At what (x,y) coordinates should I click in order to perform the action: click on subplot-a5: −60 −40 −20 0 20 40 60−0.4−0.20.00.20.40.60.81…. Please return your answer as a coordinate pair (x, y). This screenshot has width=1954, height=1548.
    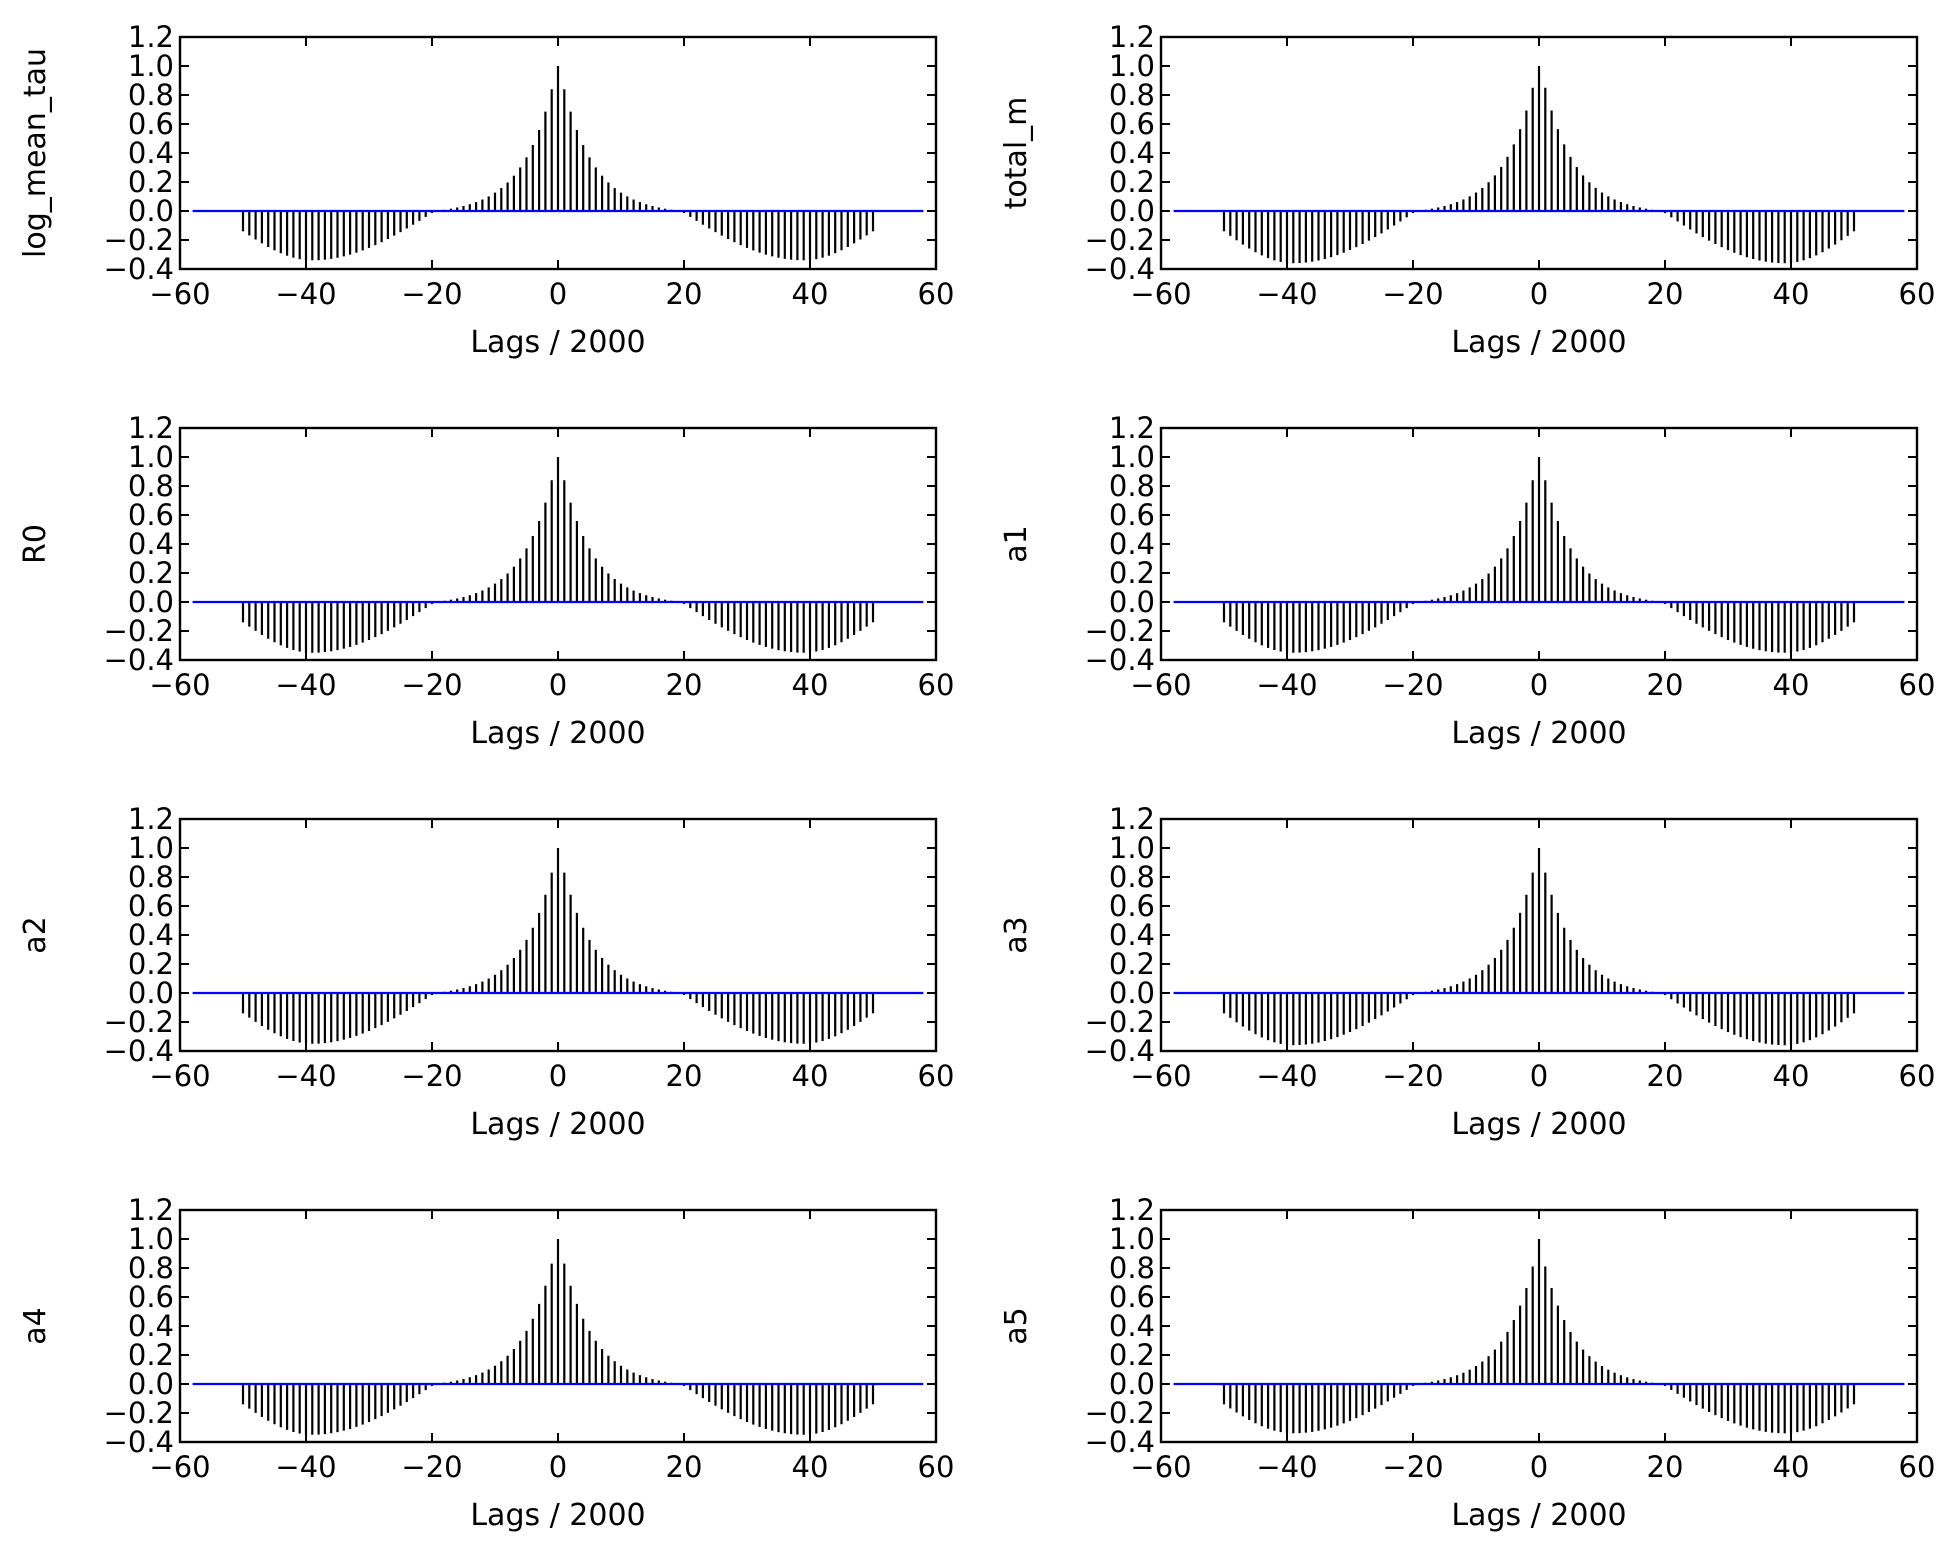
    Looking at the image, I should click on (1467, 1363).